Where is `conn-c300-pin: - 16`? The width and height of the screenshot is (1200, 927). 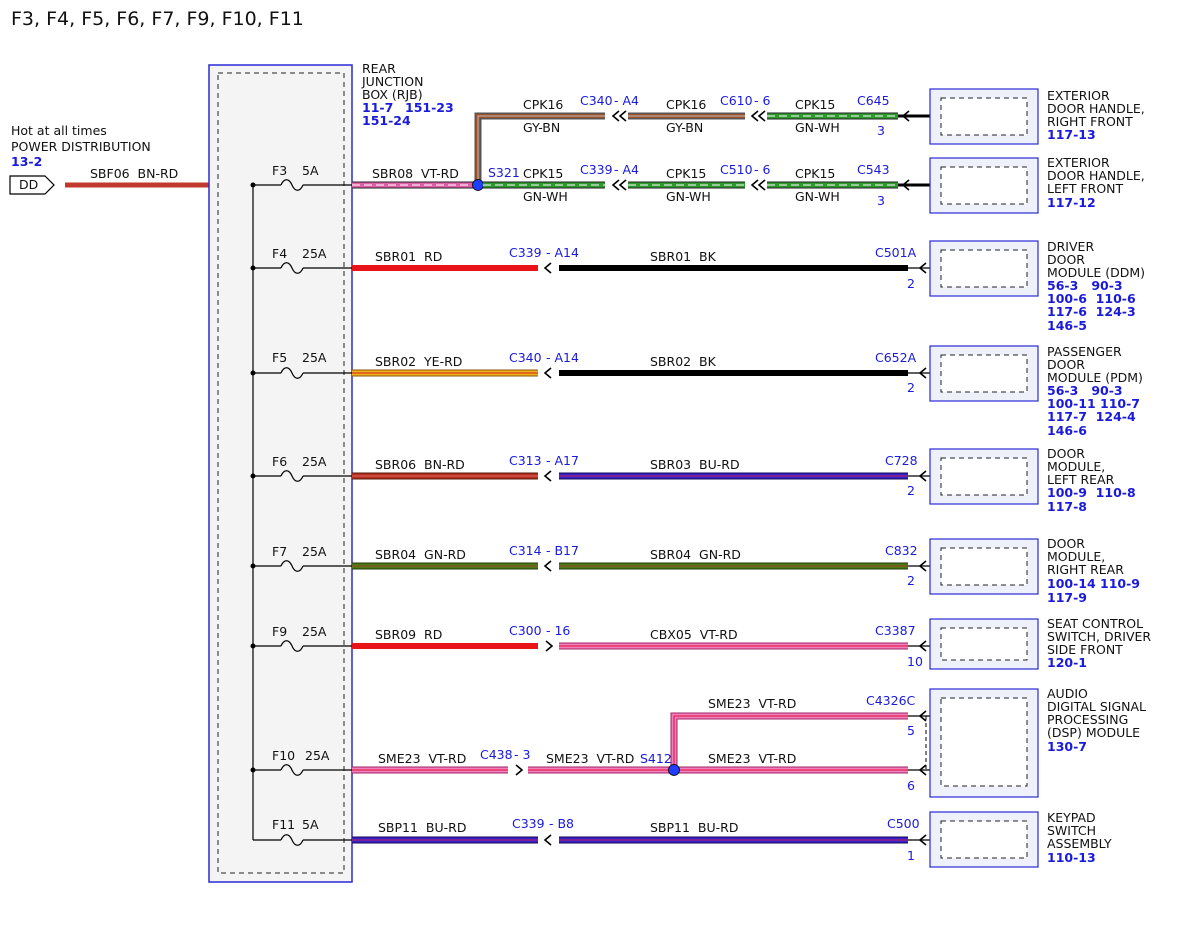
conn-c300-pin: - 16 is located at coordinates (558, 630).